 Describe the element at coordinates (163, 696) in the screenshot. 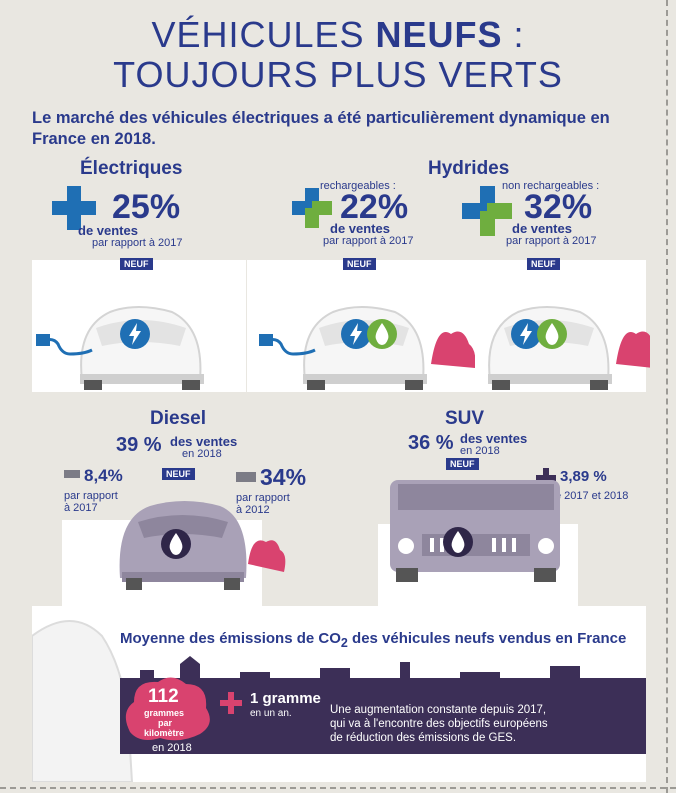

I see `emissions-value: 112` at that location.